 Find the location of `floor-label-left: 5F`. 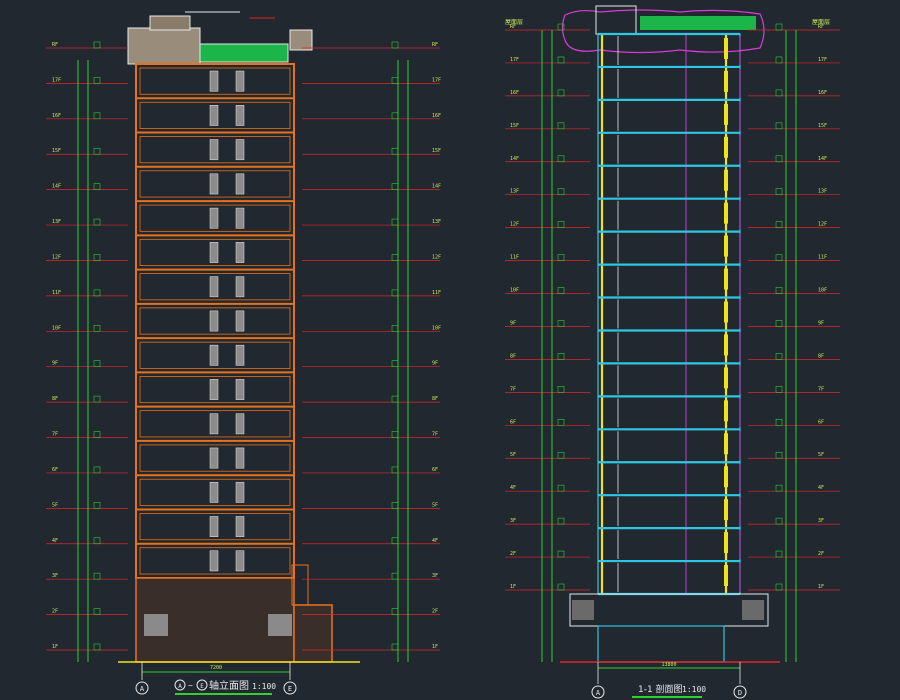

floor-label-left: 5F is located at coordinates (55, 505).